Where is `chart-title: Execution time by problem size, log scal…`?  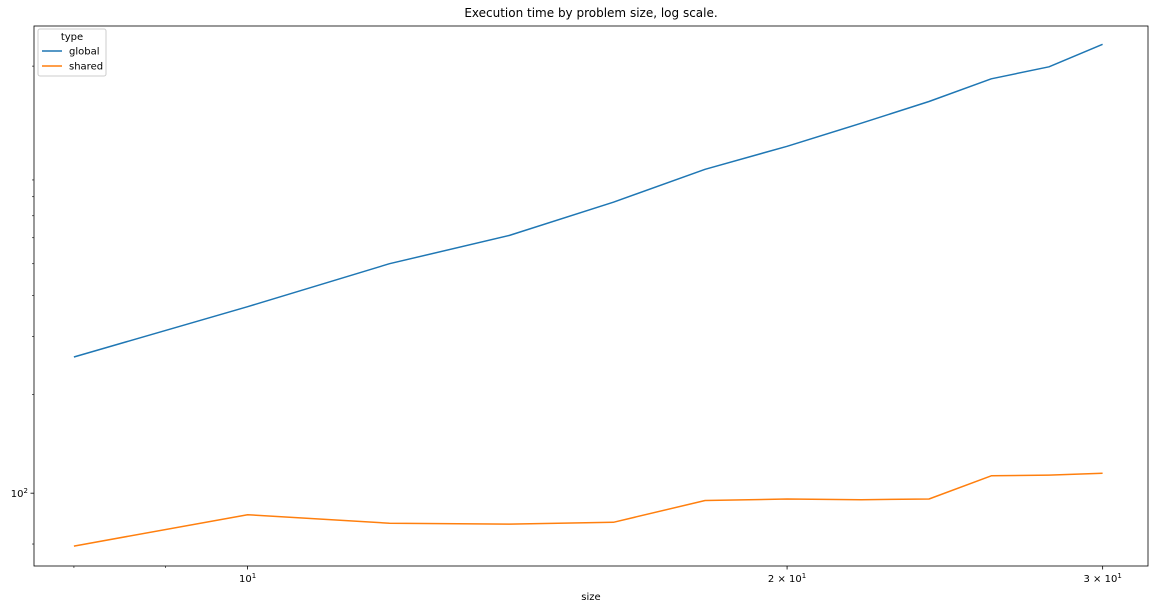 chart-title: Execution time by problem size, log scal… is located at coordinates (590, 13).